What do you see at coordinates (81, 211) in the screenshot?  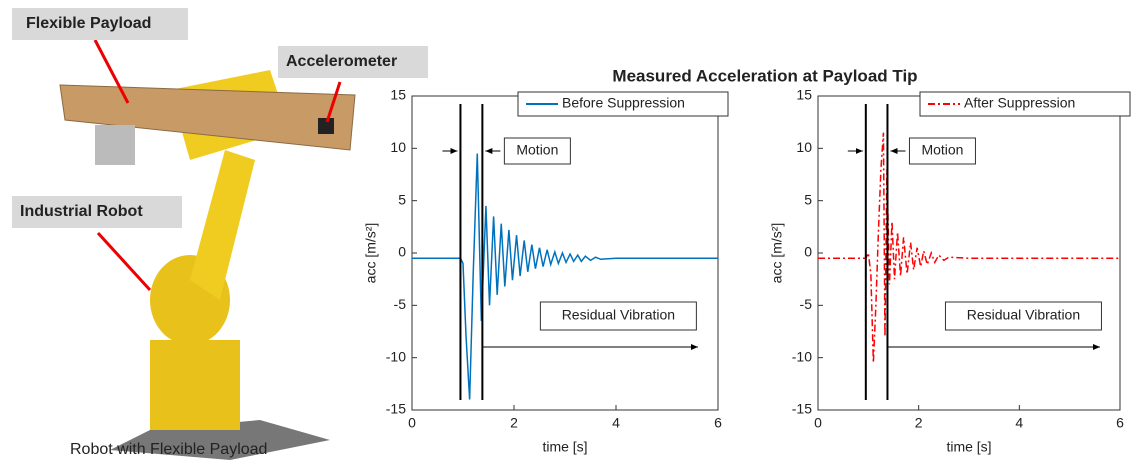 I see `robot-label: Industrial Robot` at bounding box center [81, 211].